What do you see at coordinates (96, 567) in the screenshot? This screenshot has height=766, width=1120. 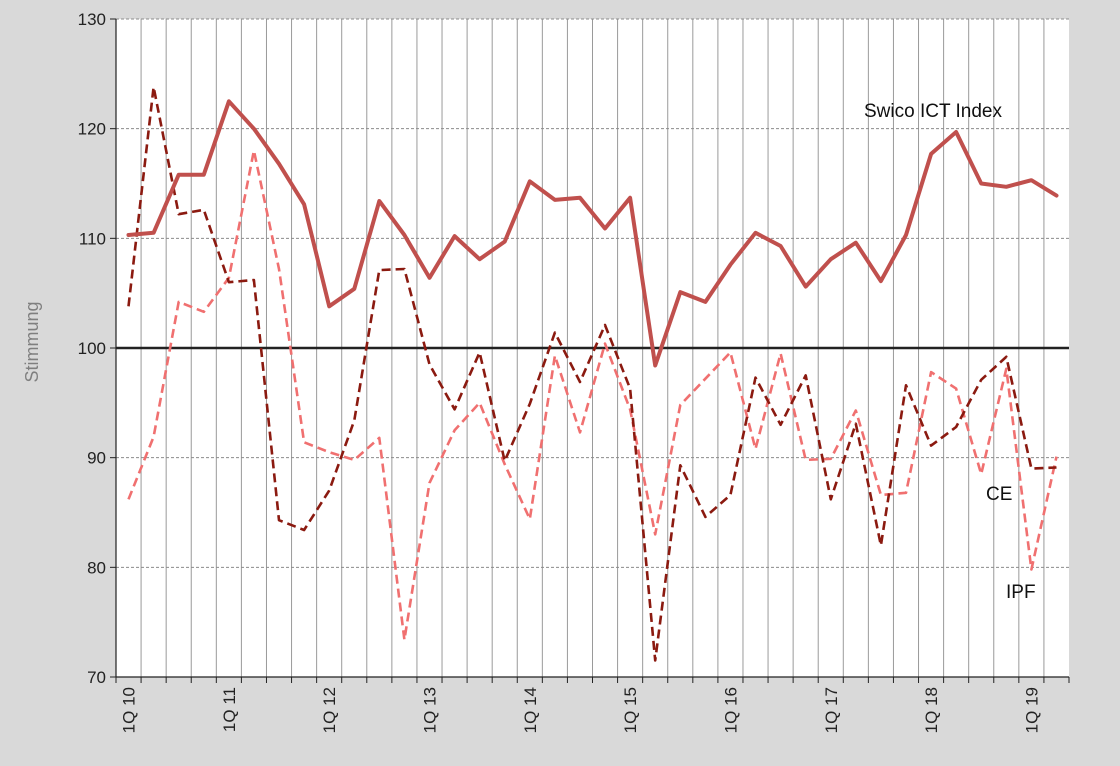 I see `y-tick-label: 80` at bounding box center [96, 567].